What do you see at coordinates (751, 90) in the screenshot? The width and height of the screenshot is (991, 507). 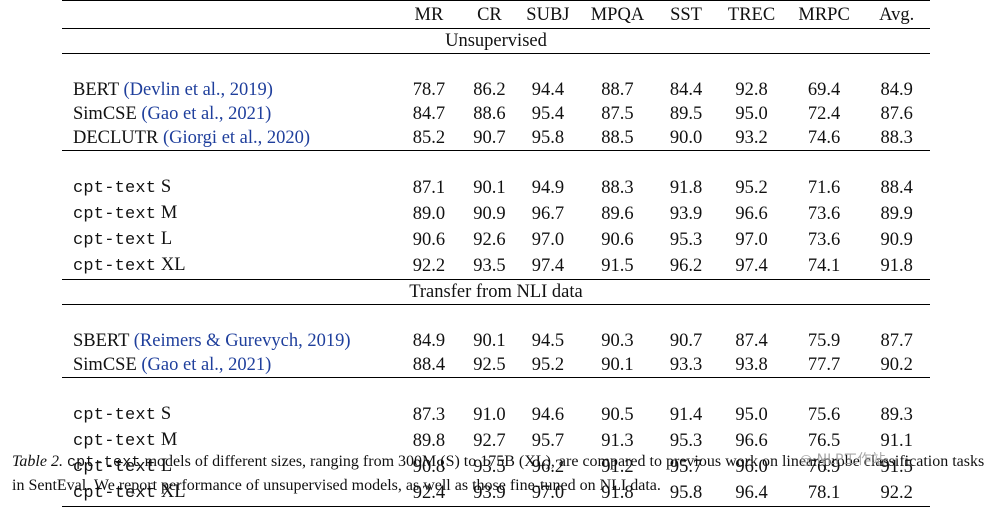 I see `score-cell: 92.8` at bounding box center [751, 90].